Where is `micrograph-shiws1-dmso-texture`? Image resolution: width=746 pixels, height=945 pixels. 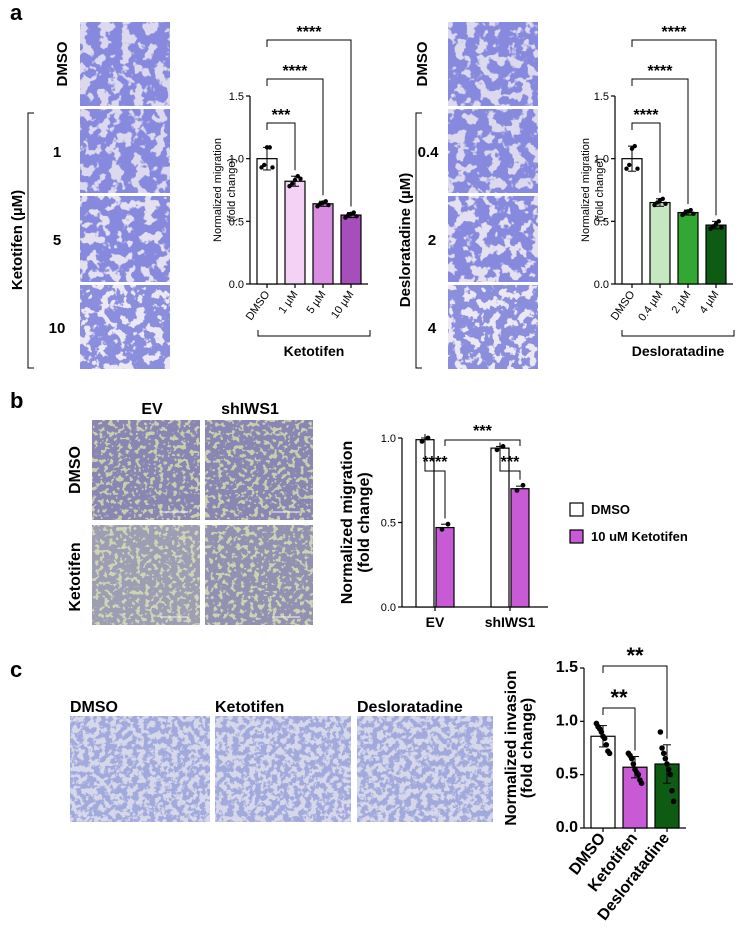 micrograph-shiws1-dmso-texture is located at coordinates (259, 470).